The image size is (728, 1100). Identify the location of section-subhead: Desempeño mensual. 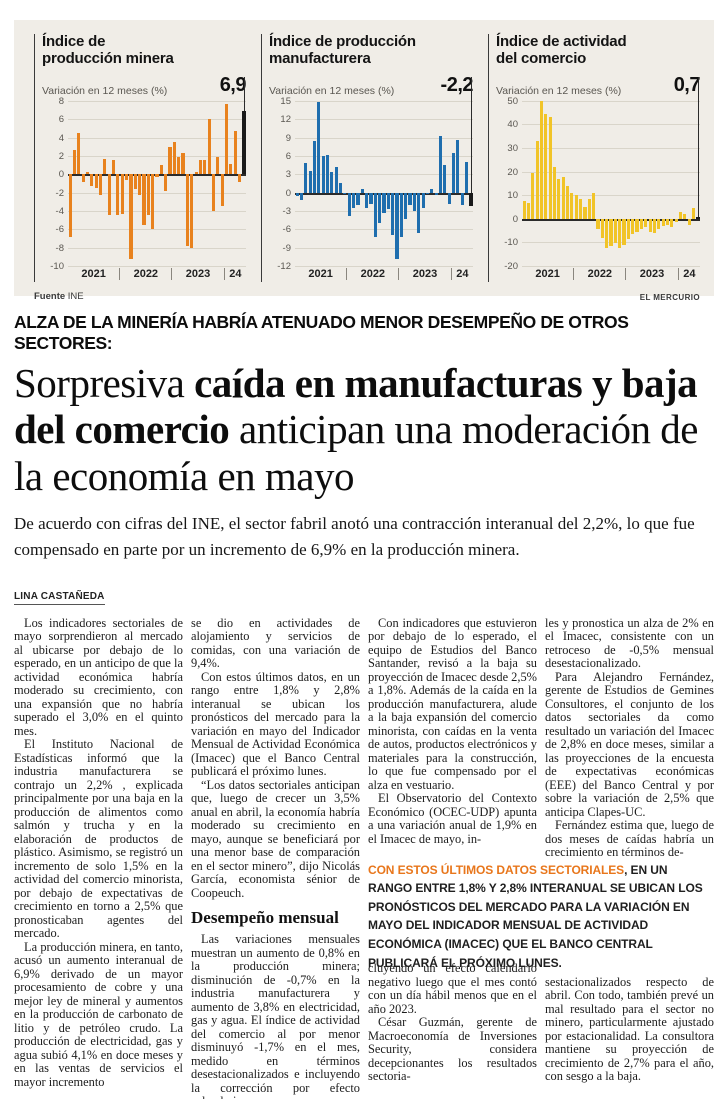
(265, 918).